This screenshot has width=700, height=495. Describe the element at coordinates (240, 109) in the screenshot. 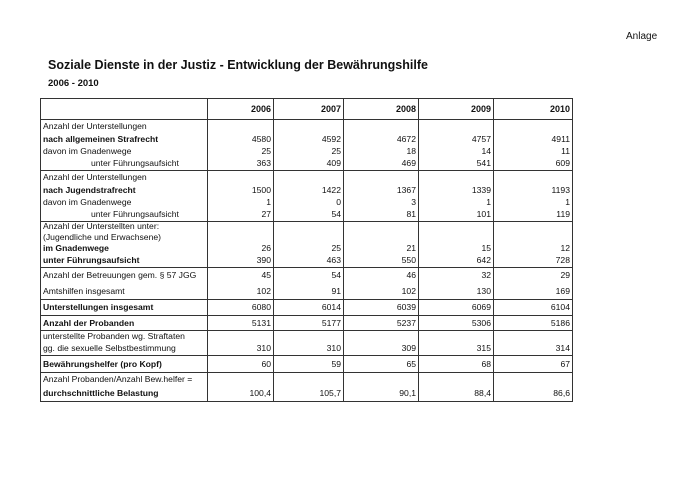

I see `header-year-2006: 2006` at that location.